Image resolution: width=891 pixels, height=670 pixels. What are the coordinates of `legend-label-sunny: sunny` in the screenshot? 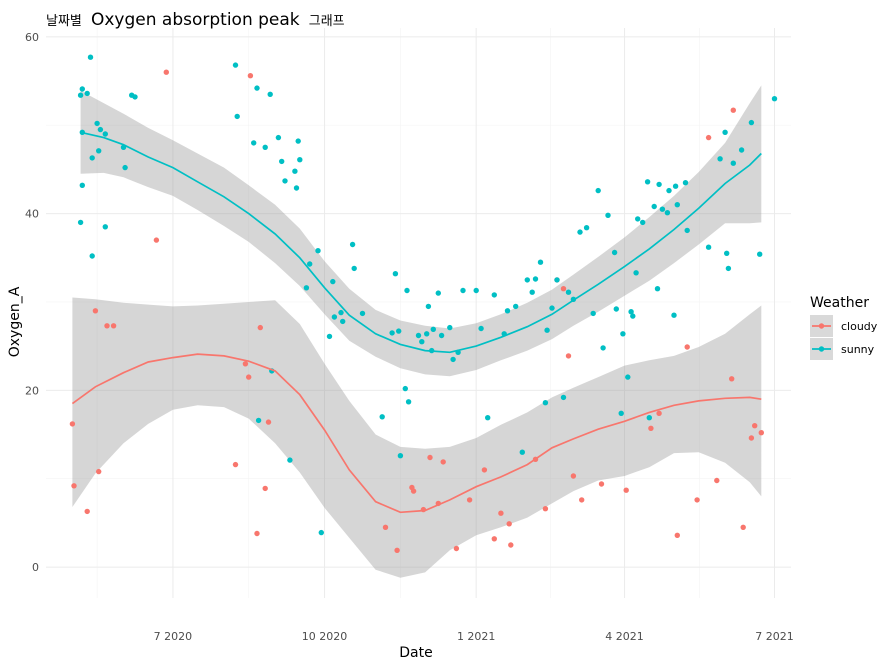 It's located at (858, 349).